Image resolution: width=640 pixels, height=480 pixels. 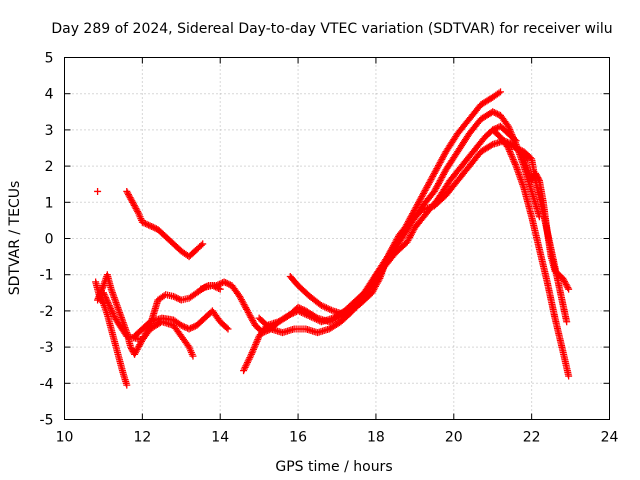 I want to click on y-tick-label: 4, so click(x=49, y=95).